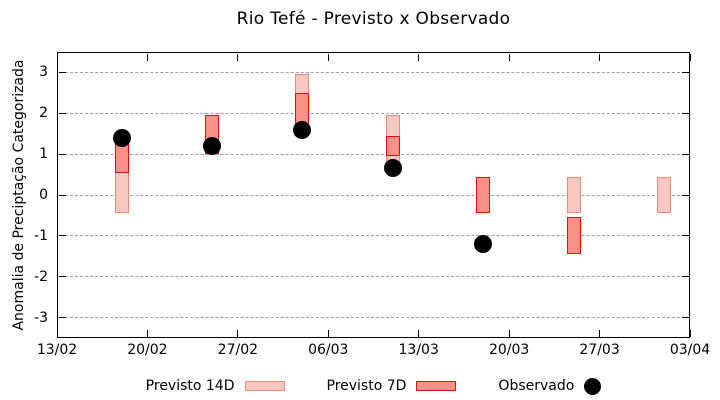  What do you see at coordinates (43, 72) in the screenshot?
I see `y-tick-label: 3` at bounding box center [43, 72].